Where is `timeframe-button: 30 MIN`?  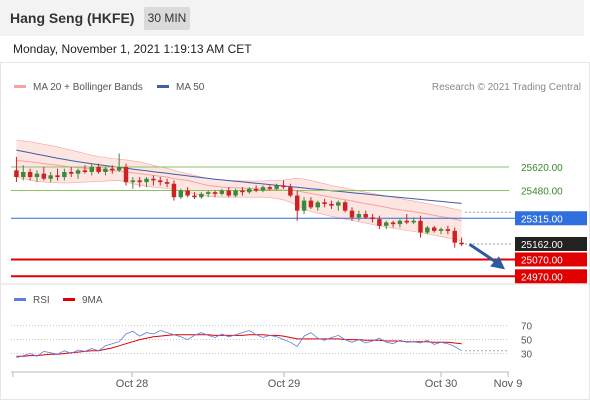
timeframe-button: 30 MIN is located at coordinates (167, 18).